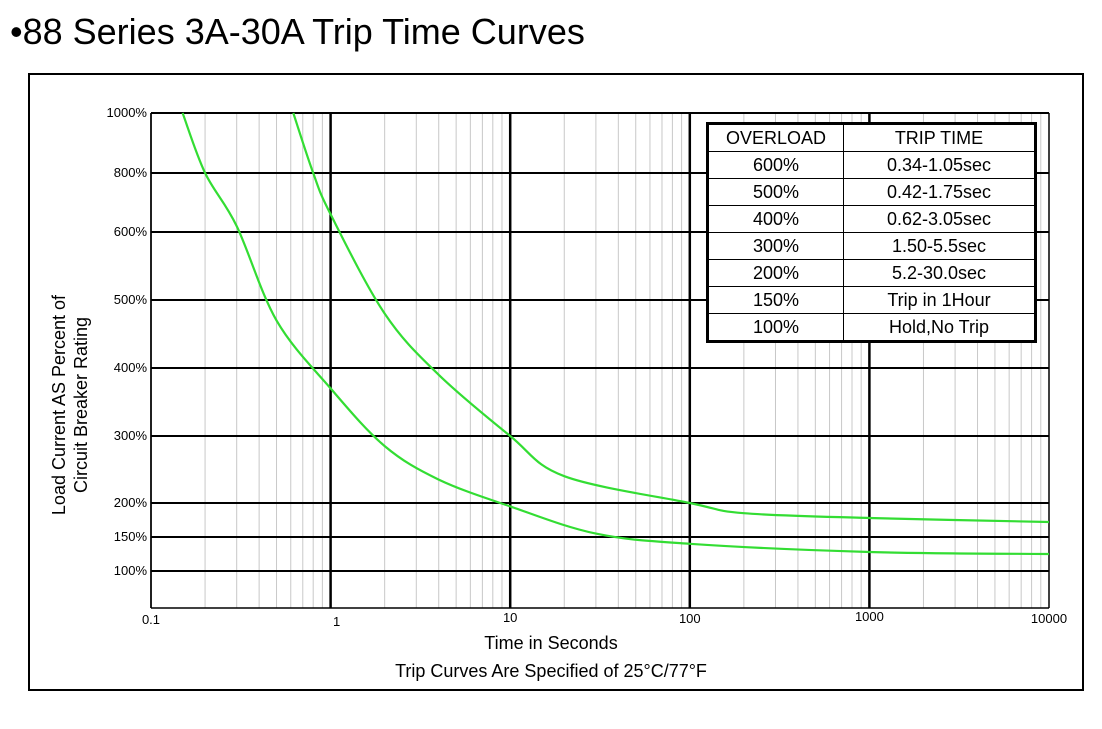 The width and height of the screenshot is (1102, 729). I want to click on header-trip-time: TRIP TIME, so click(939, 138).